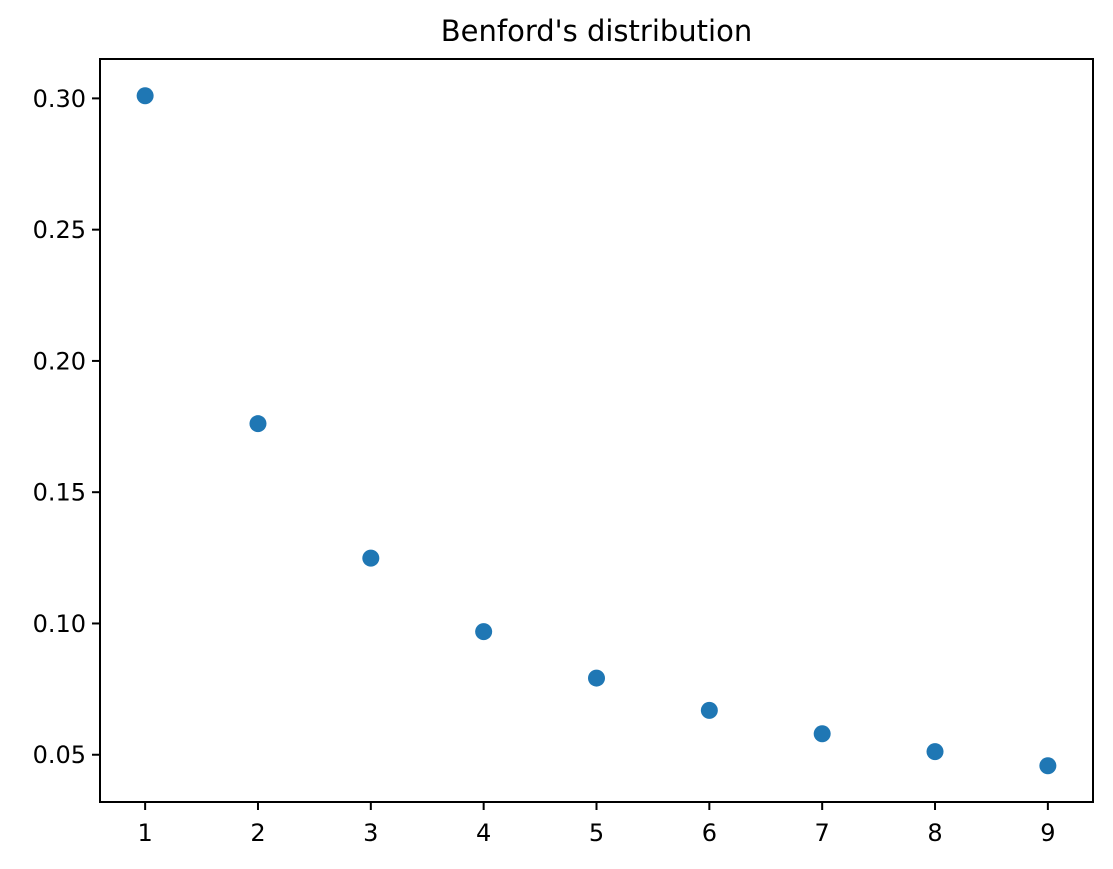 The height and width of the screenshot is (869, 1113). I want to click on y-tick-label: 0.20, so click(59, 361).